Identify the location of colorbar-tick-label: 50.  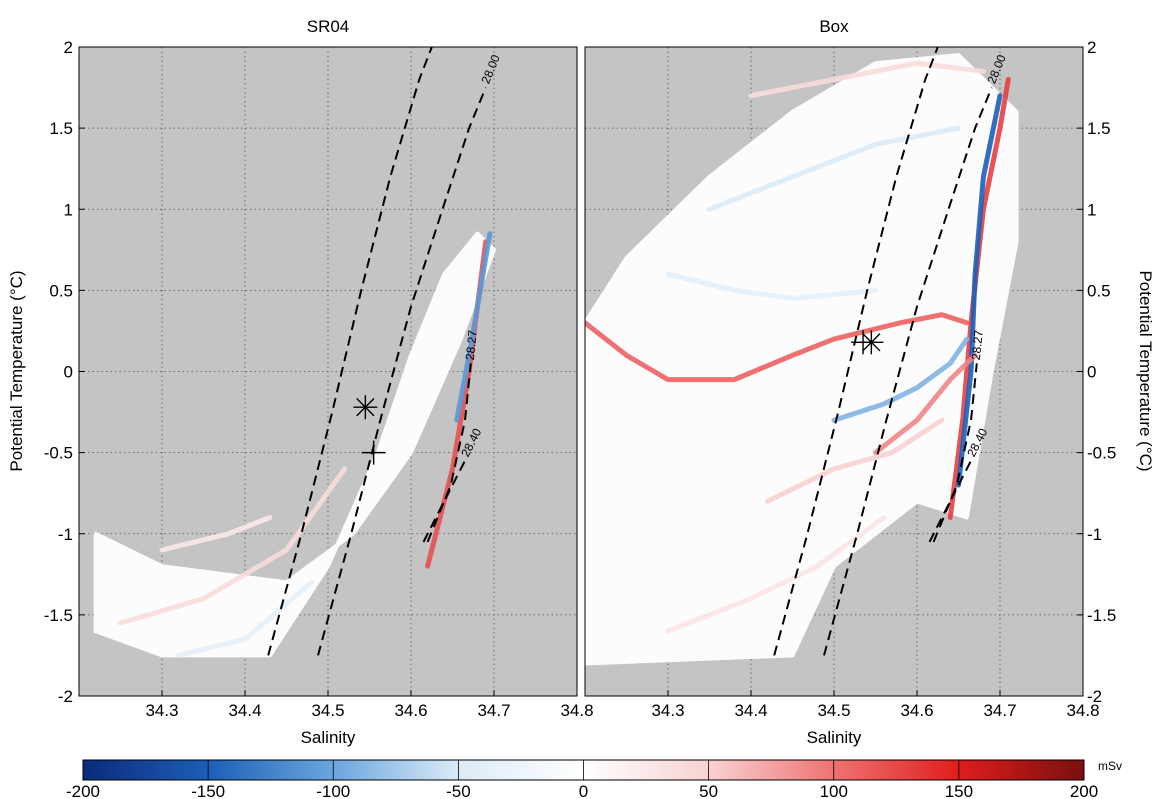
(708, 790).